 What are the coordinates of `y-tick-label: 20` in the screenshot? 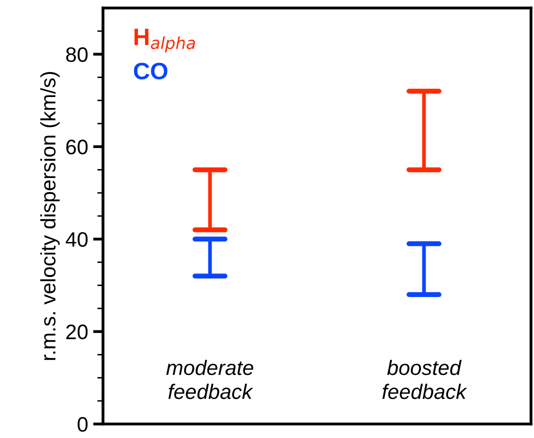 It's located at (77, 332).